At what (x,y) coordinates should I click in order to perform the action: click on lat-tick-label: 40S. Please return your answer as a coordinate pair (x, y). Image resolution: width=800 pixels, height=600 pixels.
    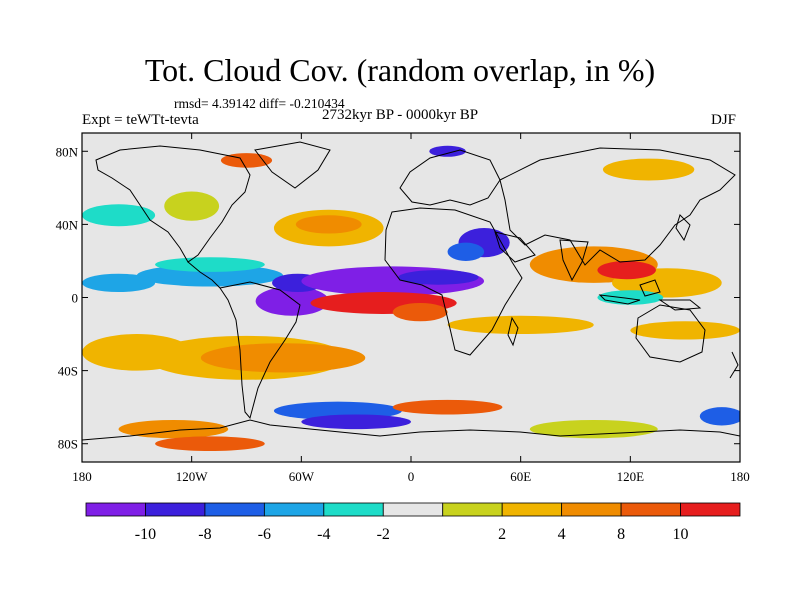
    Looking at the image, I should click on (68, 371).